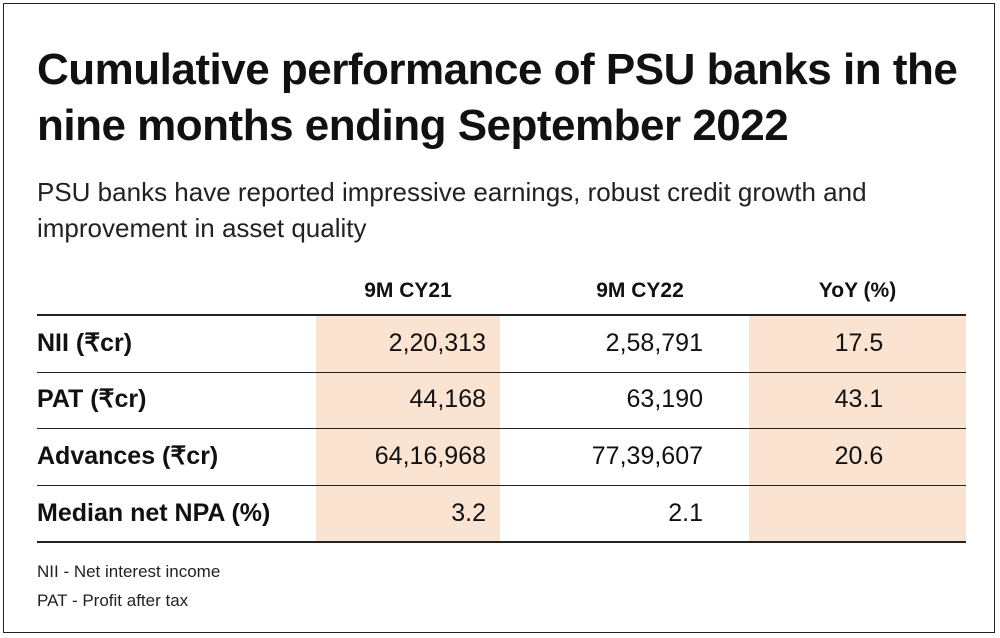  Describe the element at coordinates (447, 399) in the screenshot. I see `cell-cy21: 44,168` at that location.